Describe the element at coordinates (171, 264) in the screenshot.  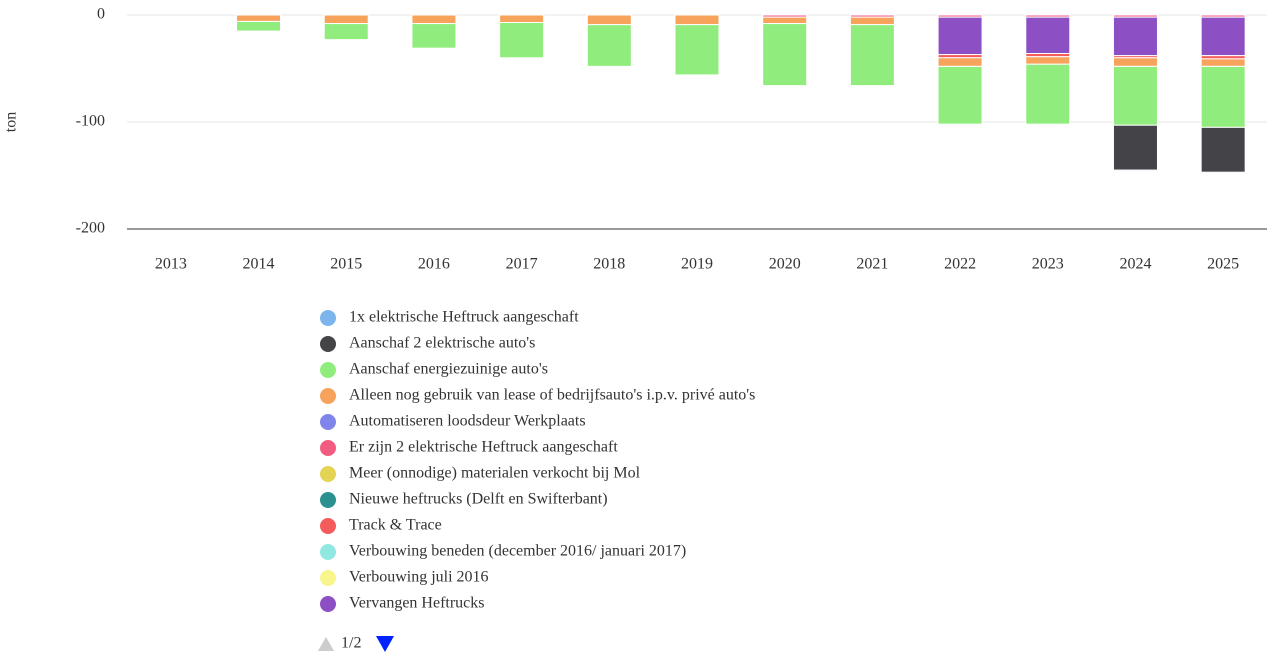
I see `x-tick-label: 2013` at that location.